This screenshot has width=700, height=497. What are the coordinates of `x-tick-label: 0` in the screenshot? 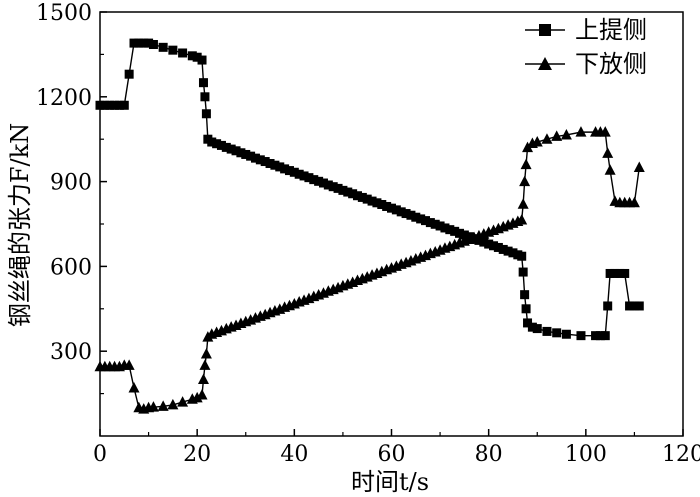 It's located at (100, 454).